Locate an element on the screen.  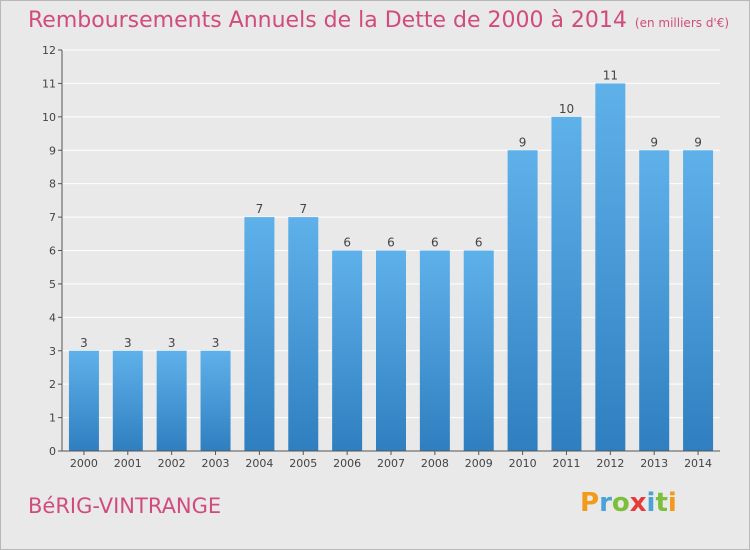
y-tick-label: 12 is located at coordinates (49, 50).